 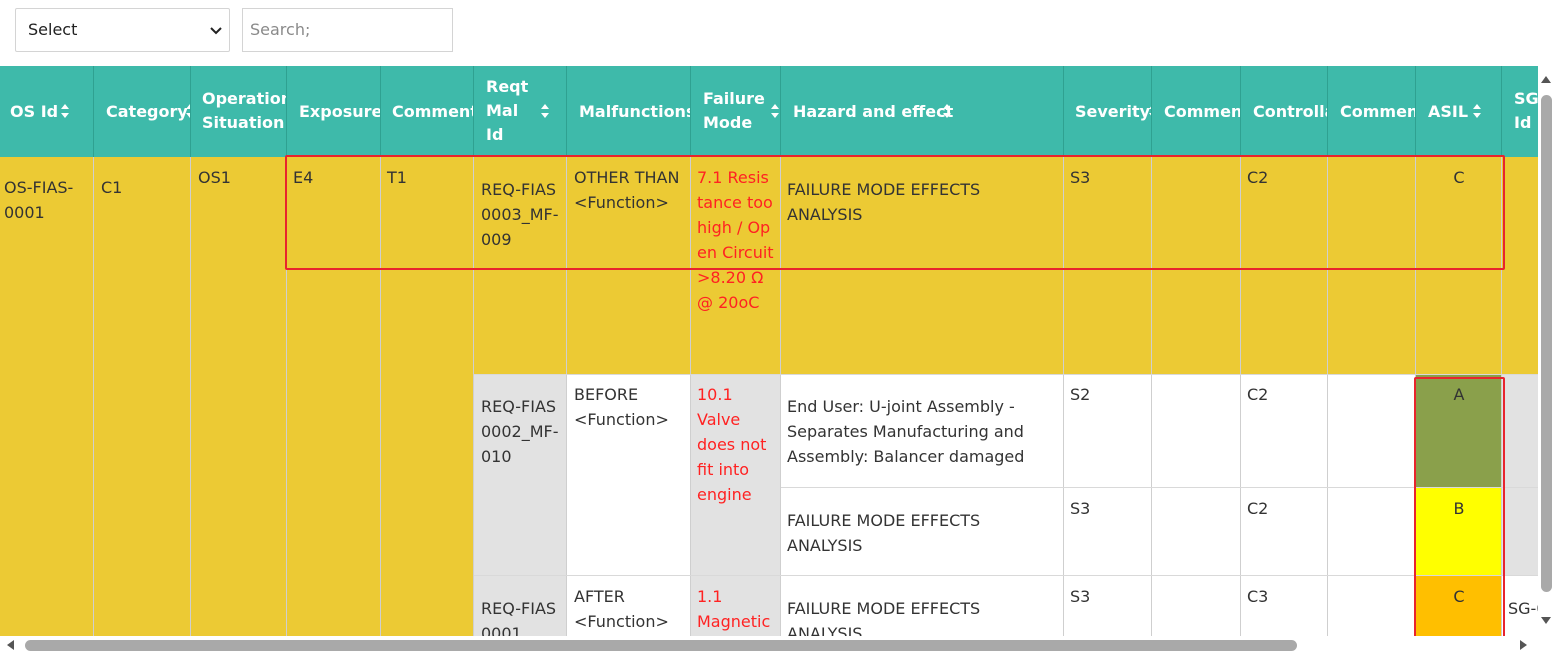 What do you see at coordinates (147, 111) in the screenshot?
I see `col-category-label: Category` at bounding box center [147, 111].